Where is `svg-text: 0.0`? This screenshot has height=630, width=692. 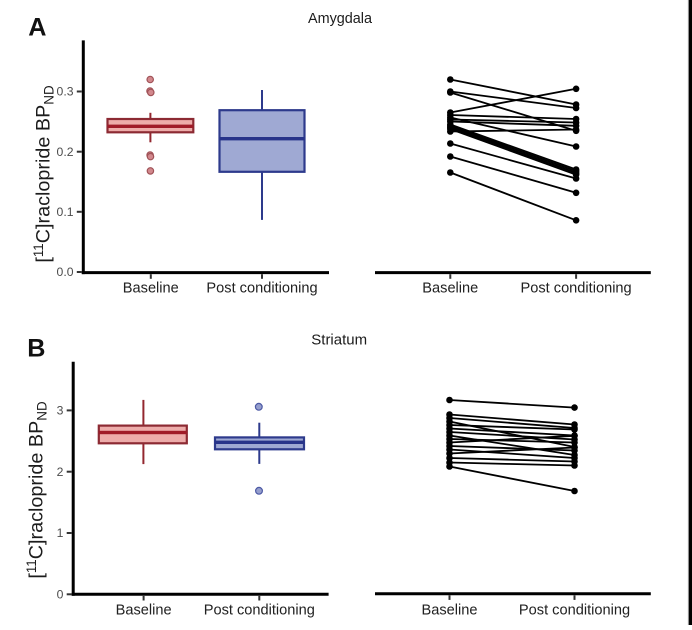 svg-text: 0.0 is located at coordinates (65, 272).